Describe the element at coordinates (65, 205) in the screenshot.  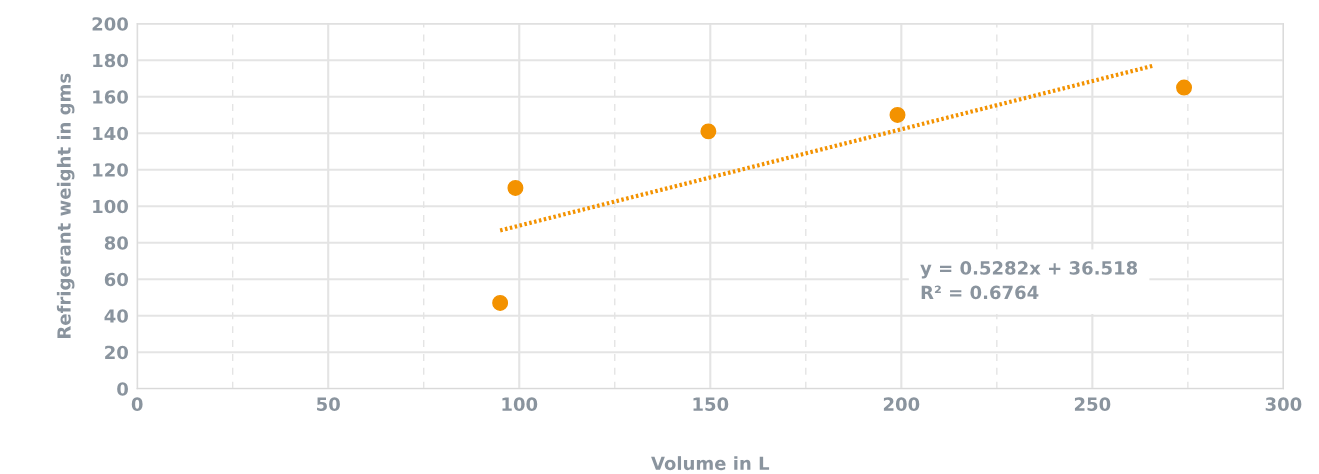
I see `y-axis-title: Refrigerant weight in gms` at that location.